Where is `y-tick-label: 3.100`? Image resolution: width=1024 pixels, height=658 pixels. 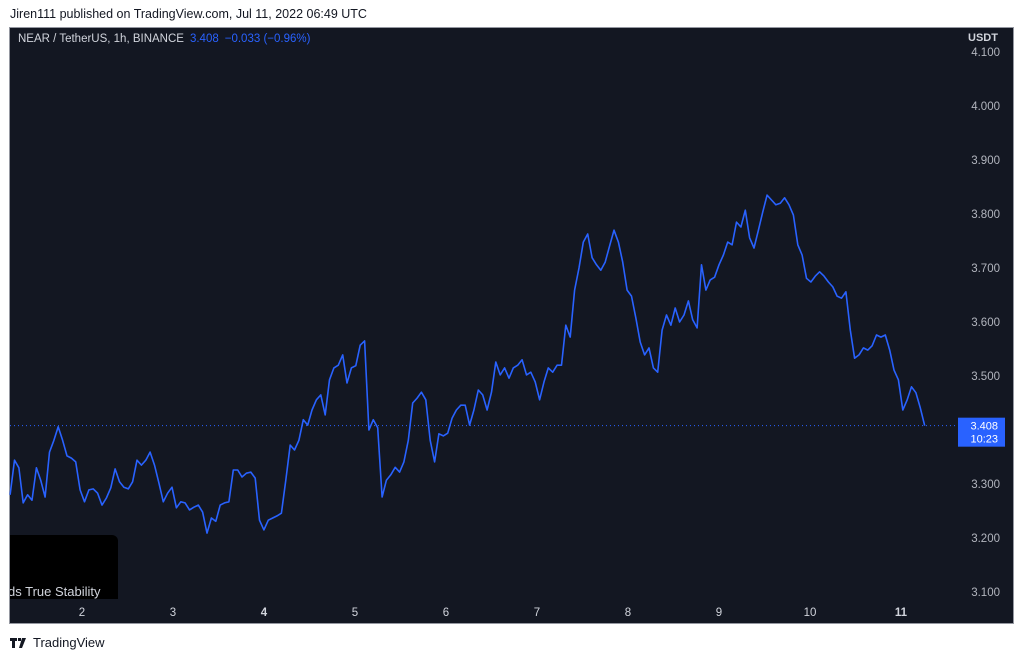 y-tick-label: 3.100 is located at coordinates (985, 593).